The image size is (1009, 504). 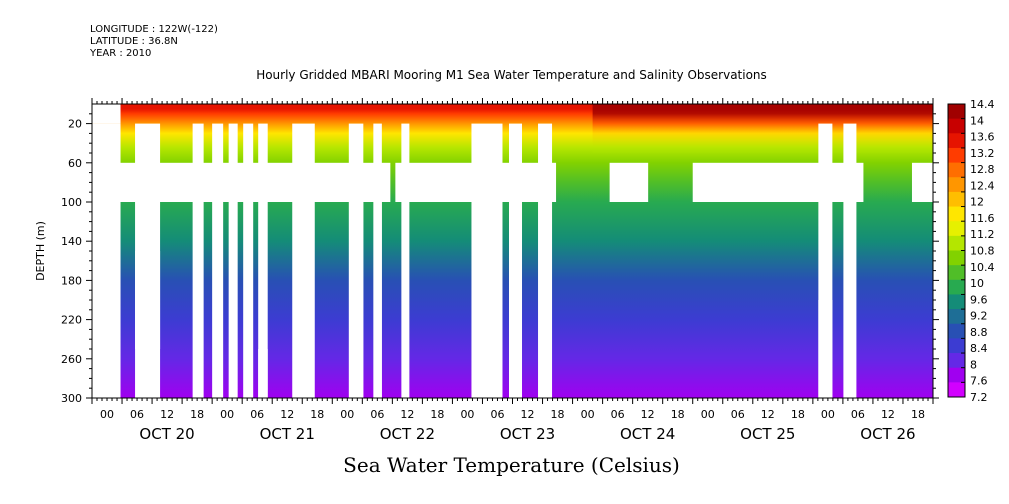 What do you see at coordinates (75, 124) in the screenshot?
I see `y-tick-label: 20` at bounding box center [75, 124].